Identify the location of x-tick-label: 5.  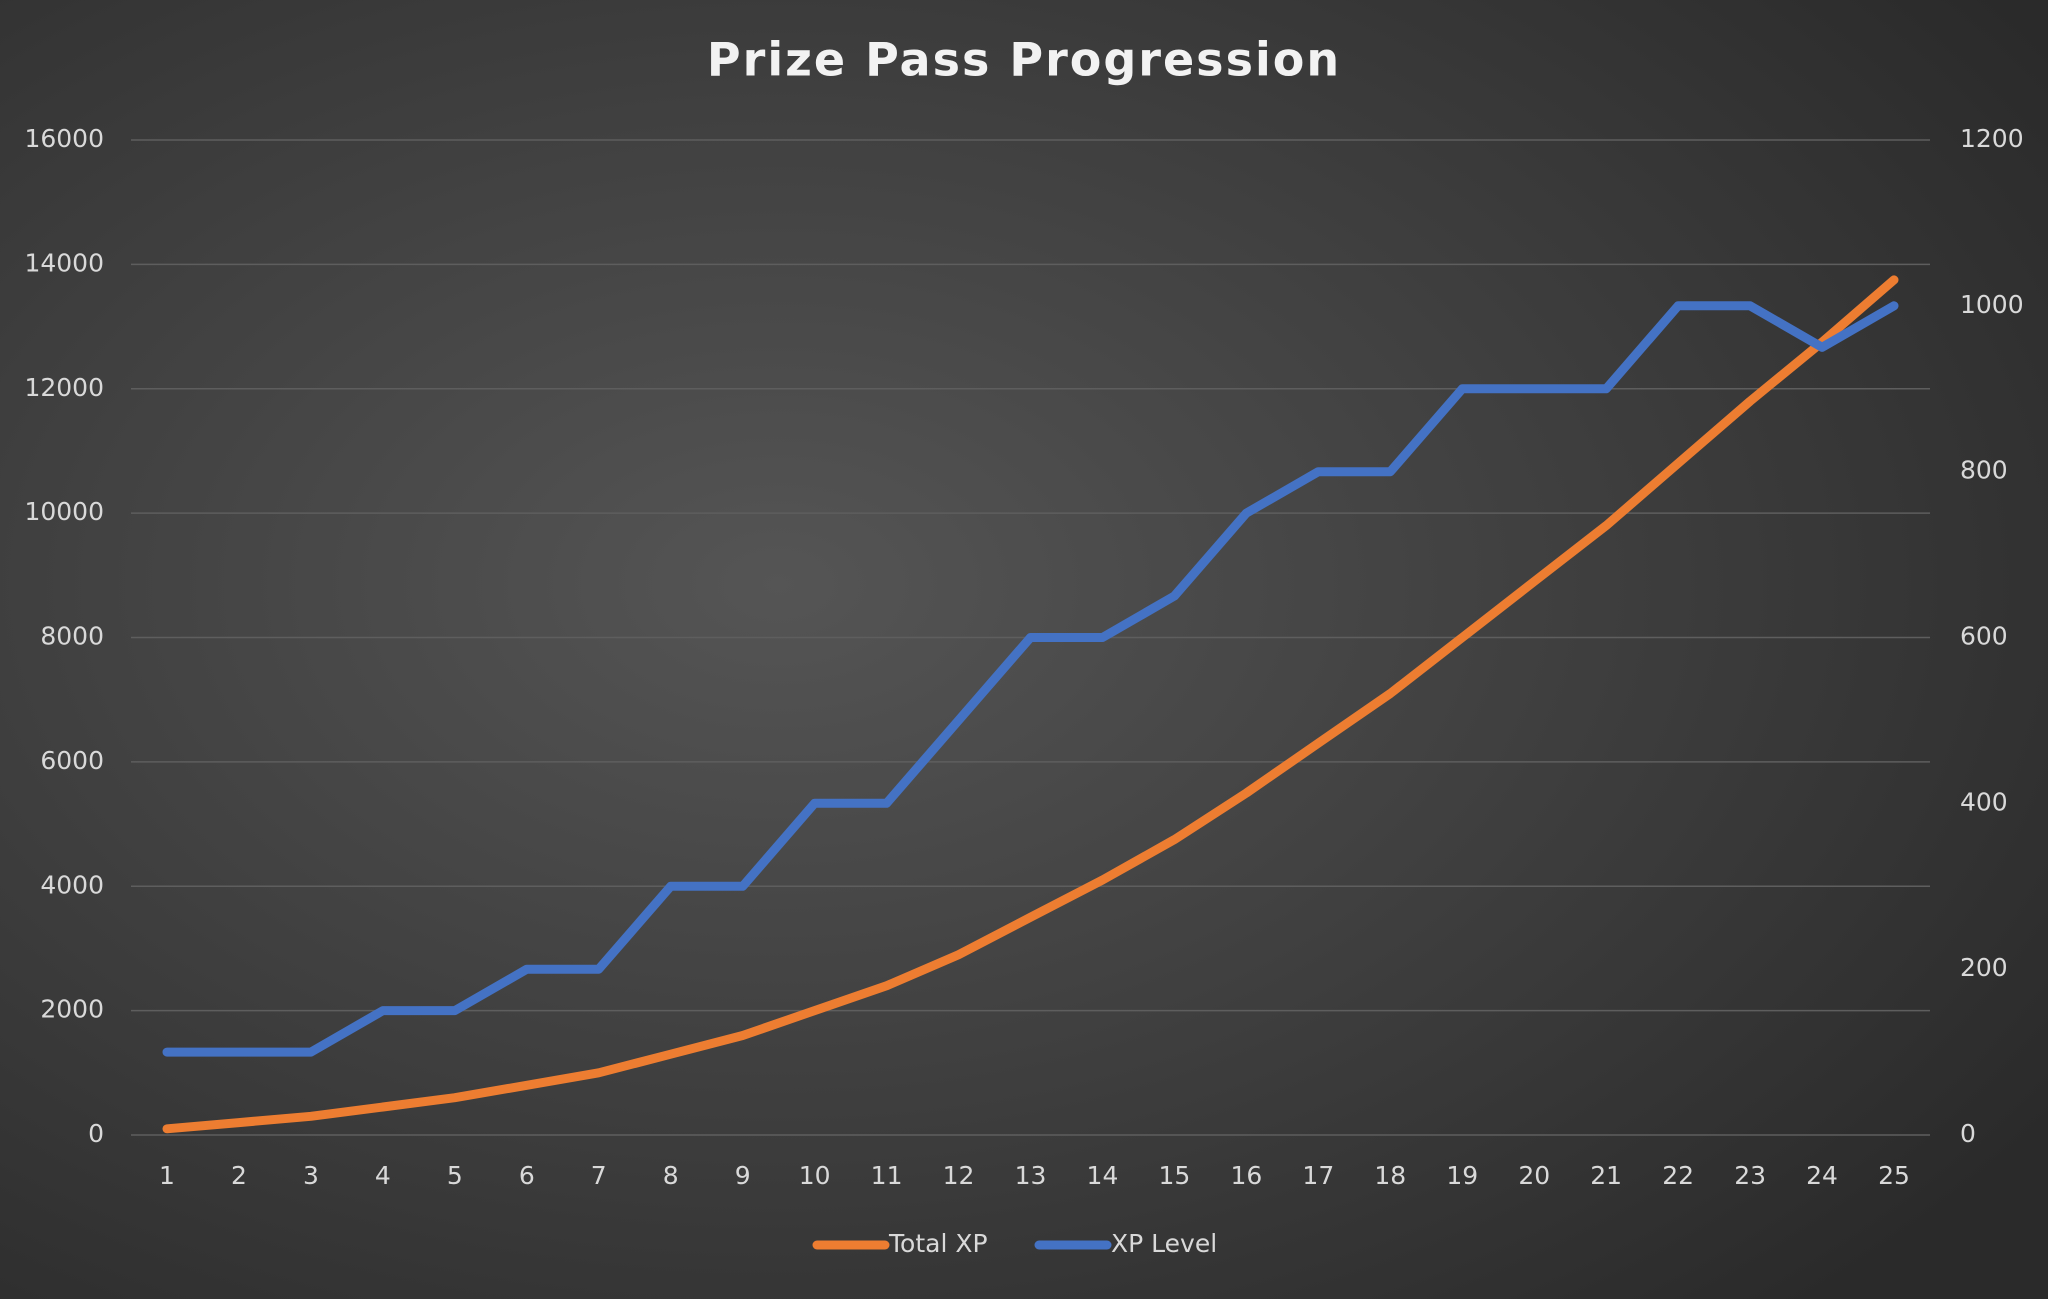
(455, 1175).